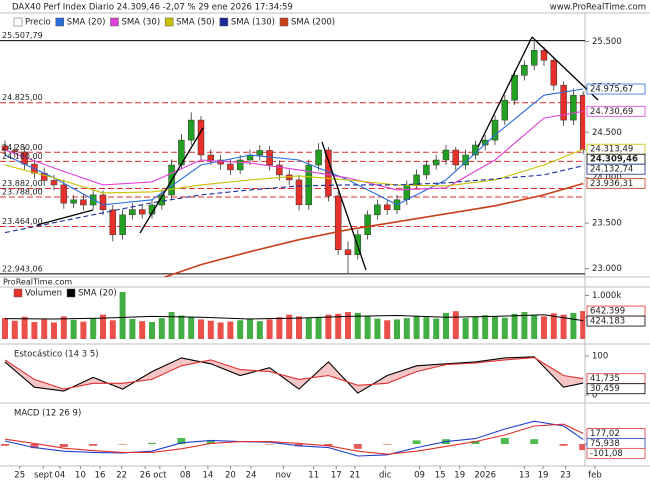  I want to click on x-tick-label: 26, so click(145, 476).